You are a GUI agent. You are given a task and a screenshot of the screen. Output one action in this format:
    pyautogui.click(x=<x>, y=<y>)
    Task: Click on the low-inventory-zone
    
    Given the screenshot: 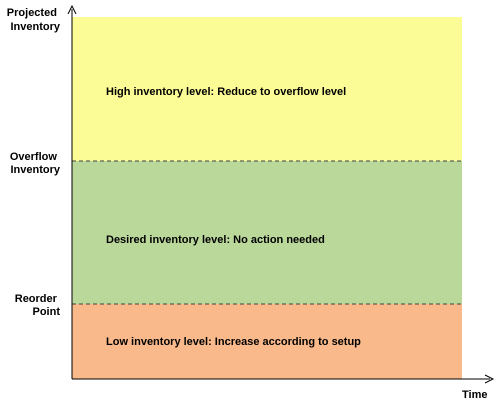 What is the action you would take?
    pyautogui.click(x=267, y=341)
    